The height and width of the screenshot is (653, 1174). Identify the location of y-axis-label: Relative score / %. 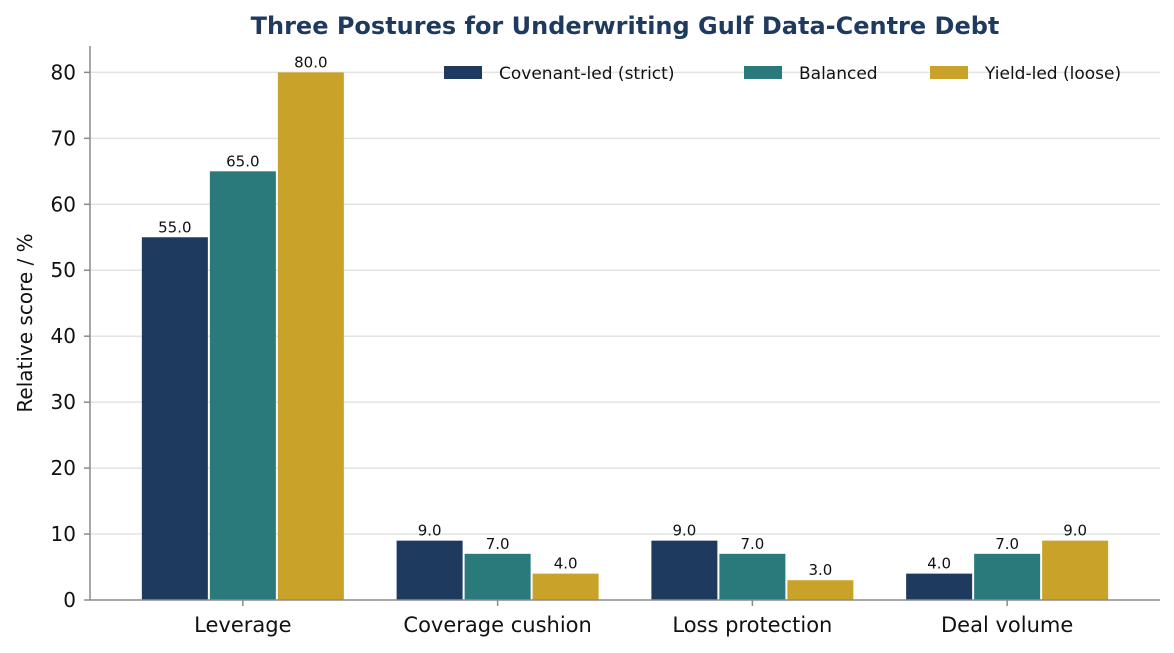
(25, 322).